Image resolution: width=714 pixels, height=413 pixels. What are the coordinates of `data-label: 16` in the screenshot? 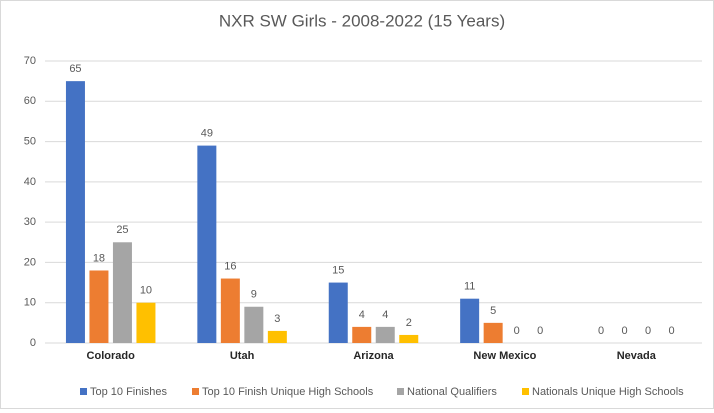 It's located at (230, 266).